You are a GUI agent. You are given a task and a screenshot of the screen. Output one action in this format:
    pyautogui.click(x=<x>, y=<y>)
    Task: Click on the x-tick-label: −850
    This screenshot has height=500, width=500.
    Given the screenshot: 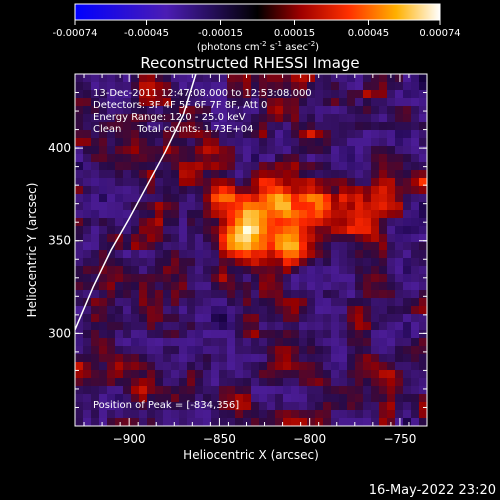 What is the action you would take?
    pyautogui.click(x=219, y=439)
    